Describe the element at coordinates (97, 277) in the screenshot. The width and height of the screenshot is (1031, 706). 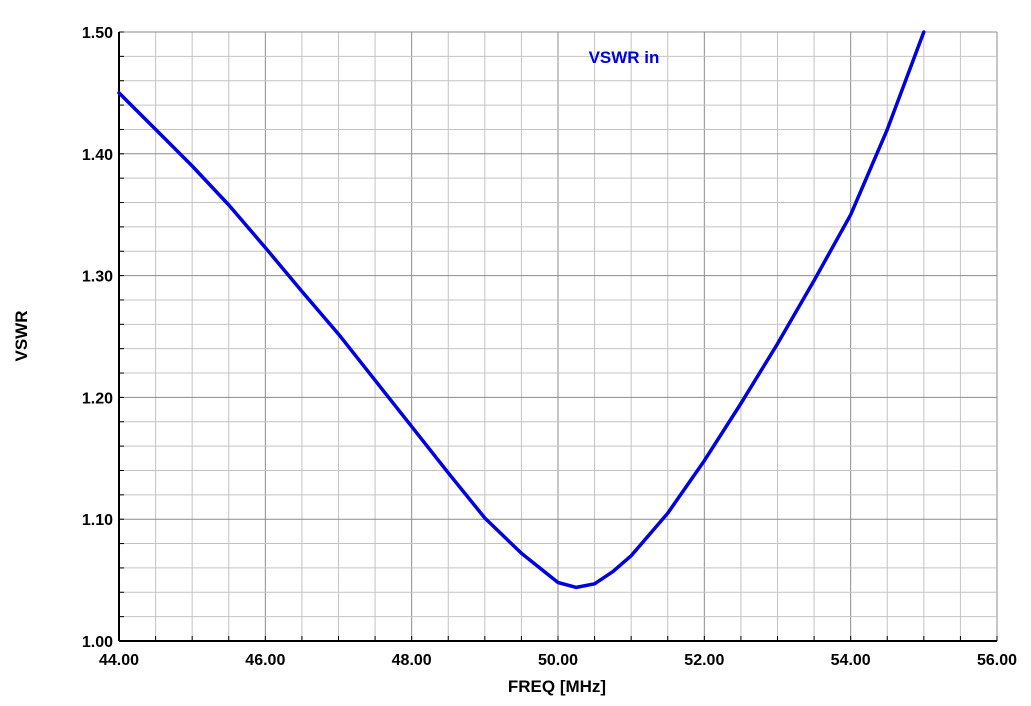
I see `y-tick-label: 1.30` at that location.